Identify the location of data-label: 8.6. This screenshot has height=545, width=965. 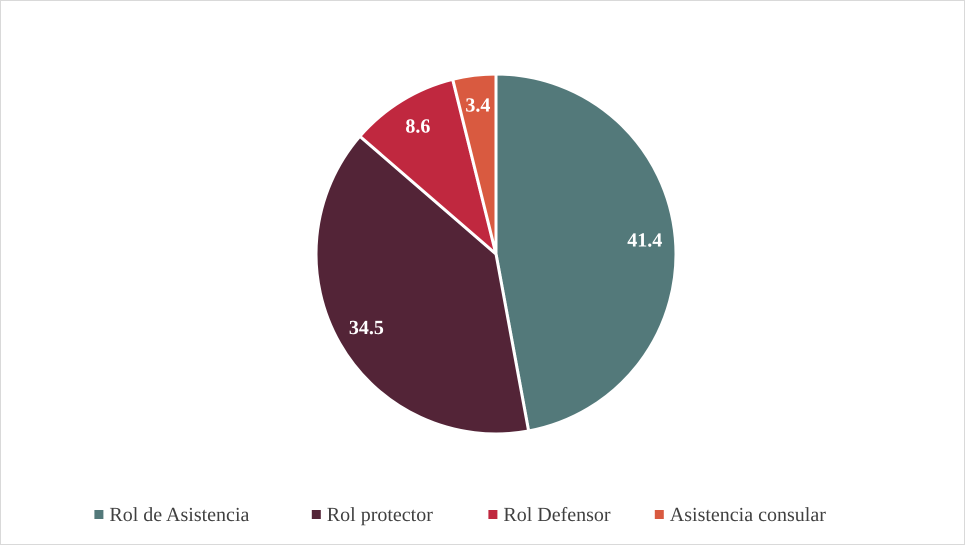
(417, 127).